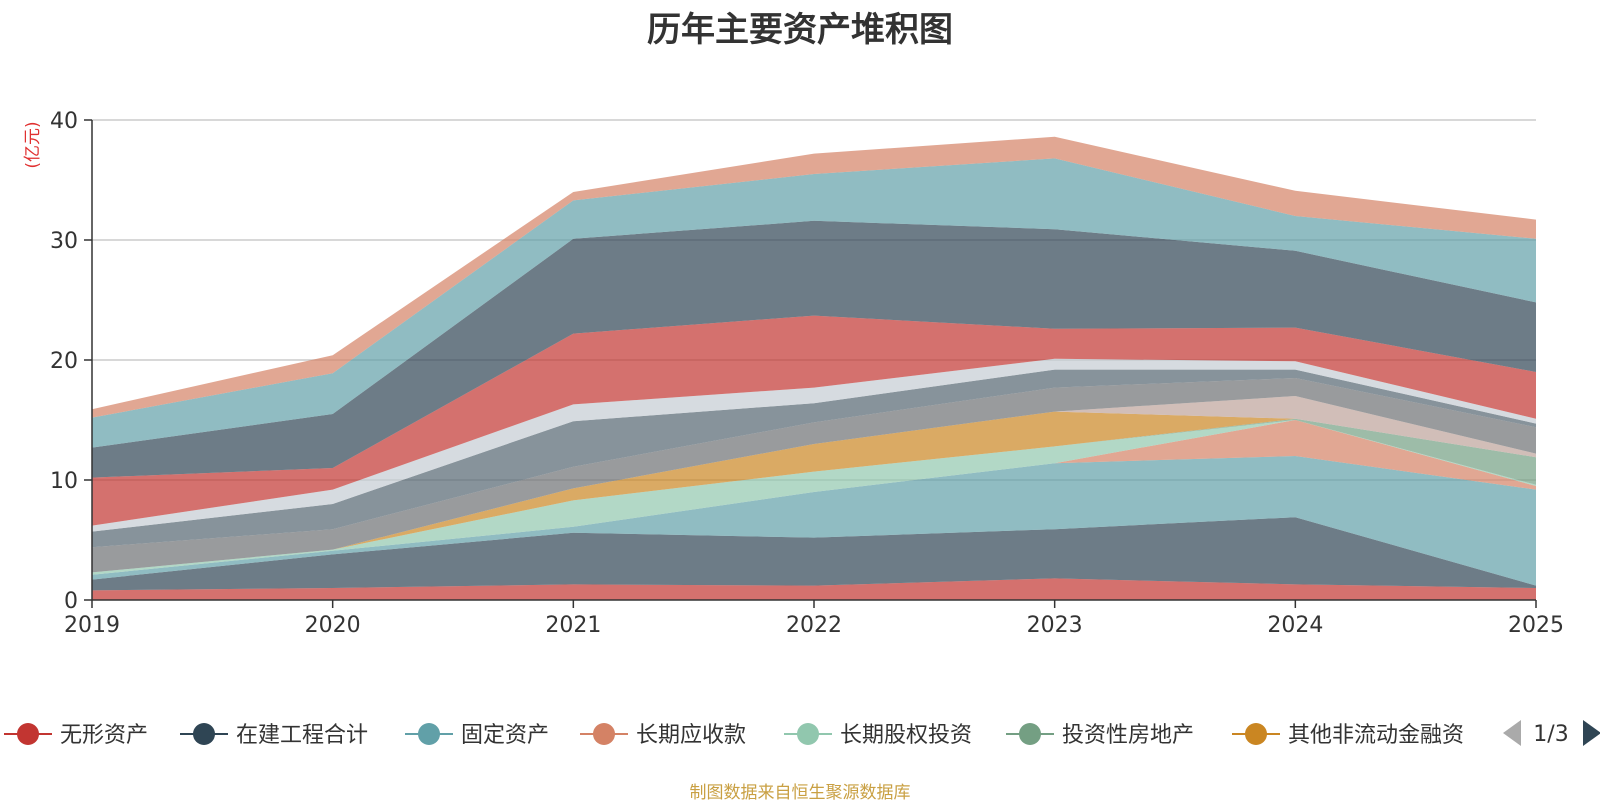 The height and width of the screenshot is (803, 1600). What do you see at coordinates (1376, 735) in the screenshot?
I see `legend-label: 其他非流动金融资` at bounding box center [1376, 735].